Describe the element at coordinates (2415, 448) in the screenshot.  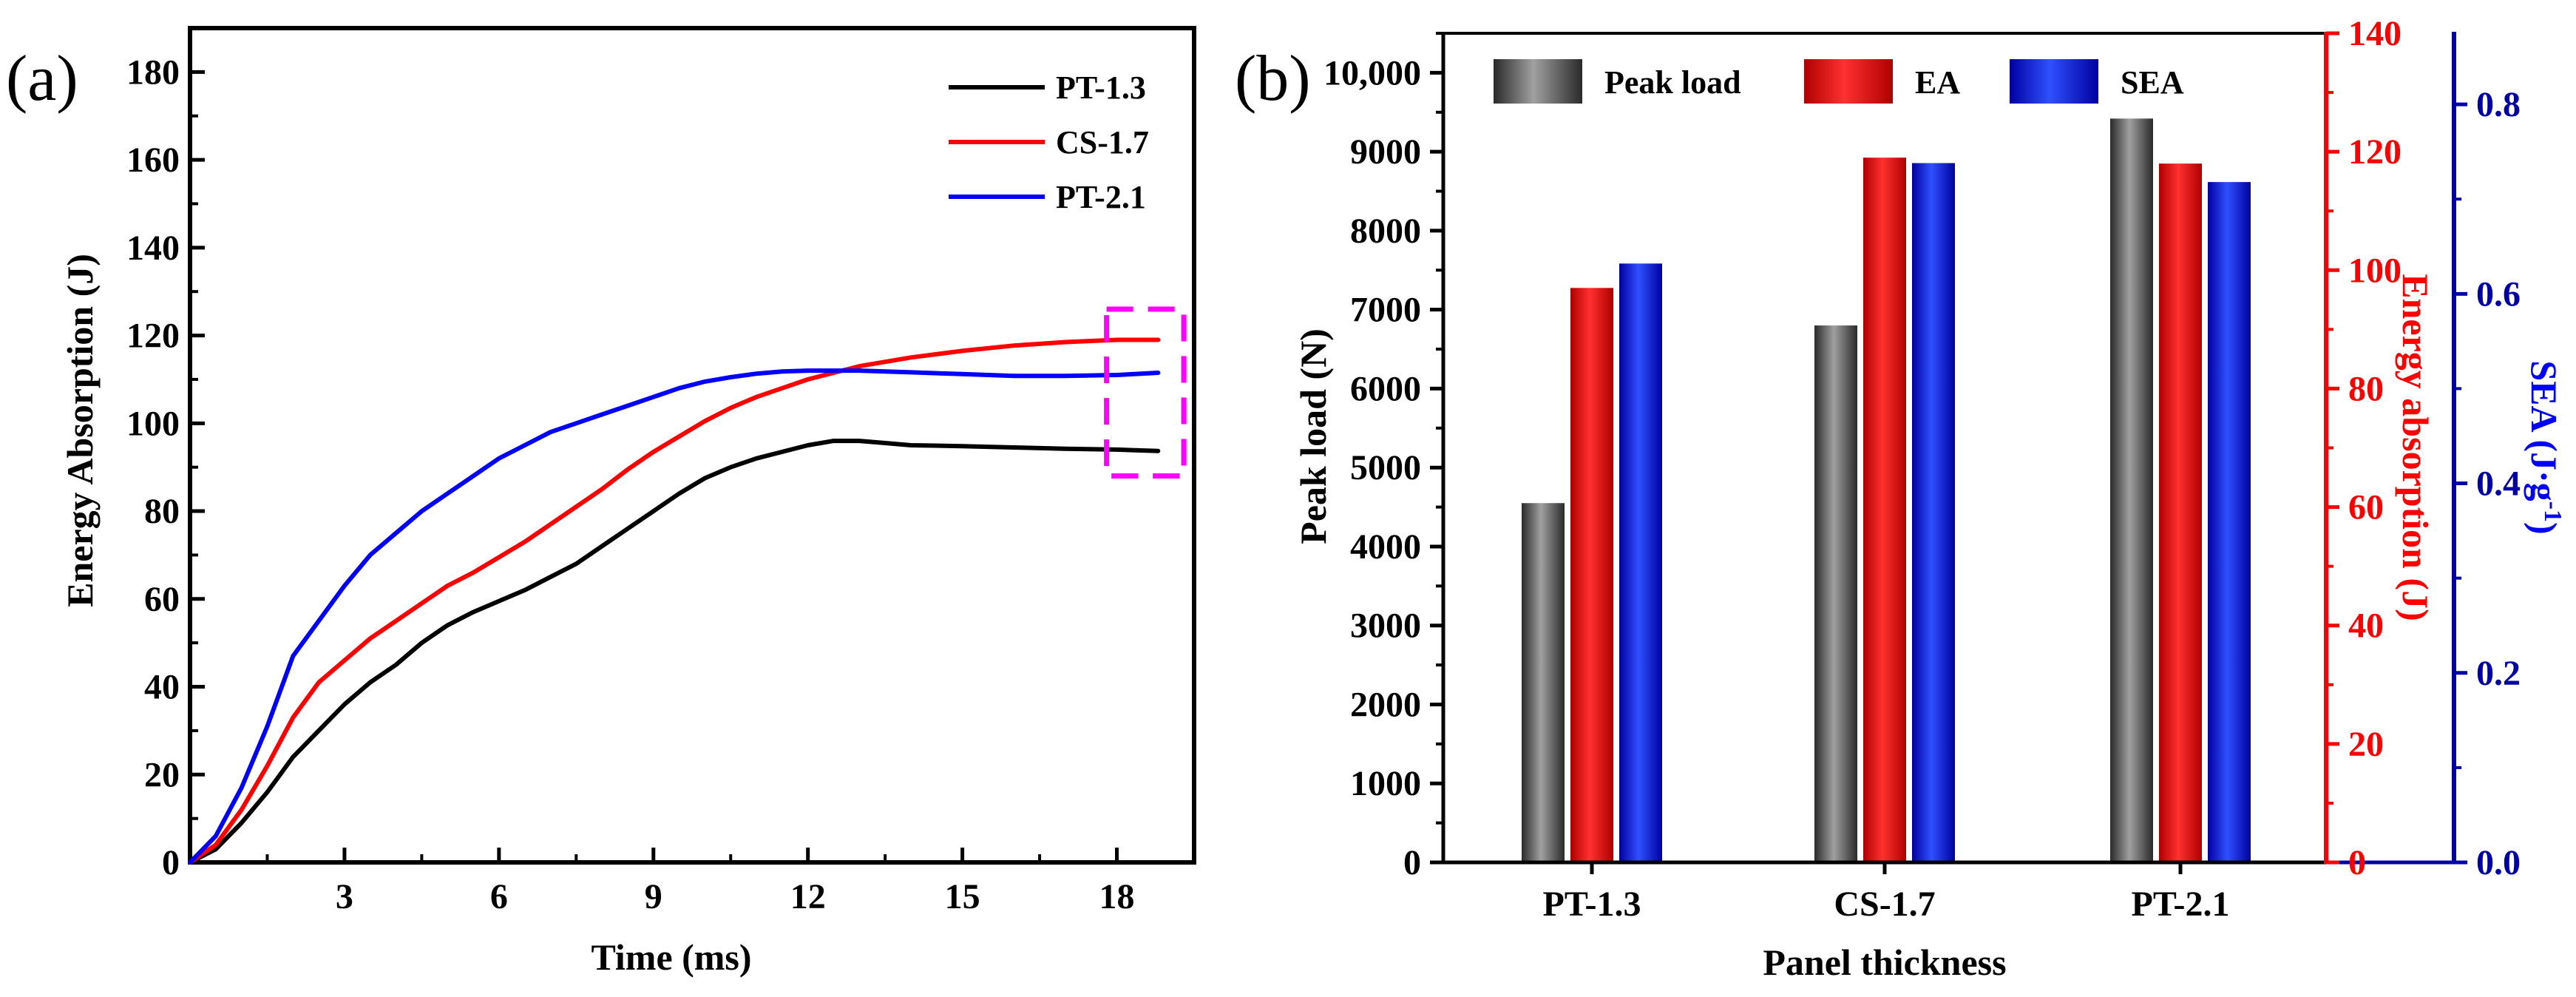
I see `panel-b-ea-axis-title: Energy absorption (J)` at that location.